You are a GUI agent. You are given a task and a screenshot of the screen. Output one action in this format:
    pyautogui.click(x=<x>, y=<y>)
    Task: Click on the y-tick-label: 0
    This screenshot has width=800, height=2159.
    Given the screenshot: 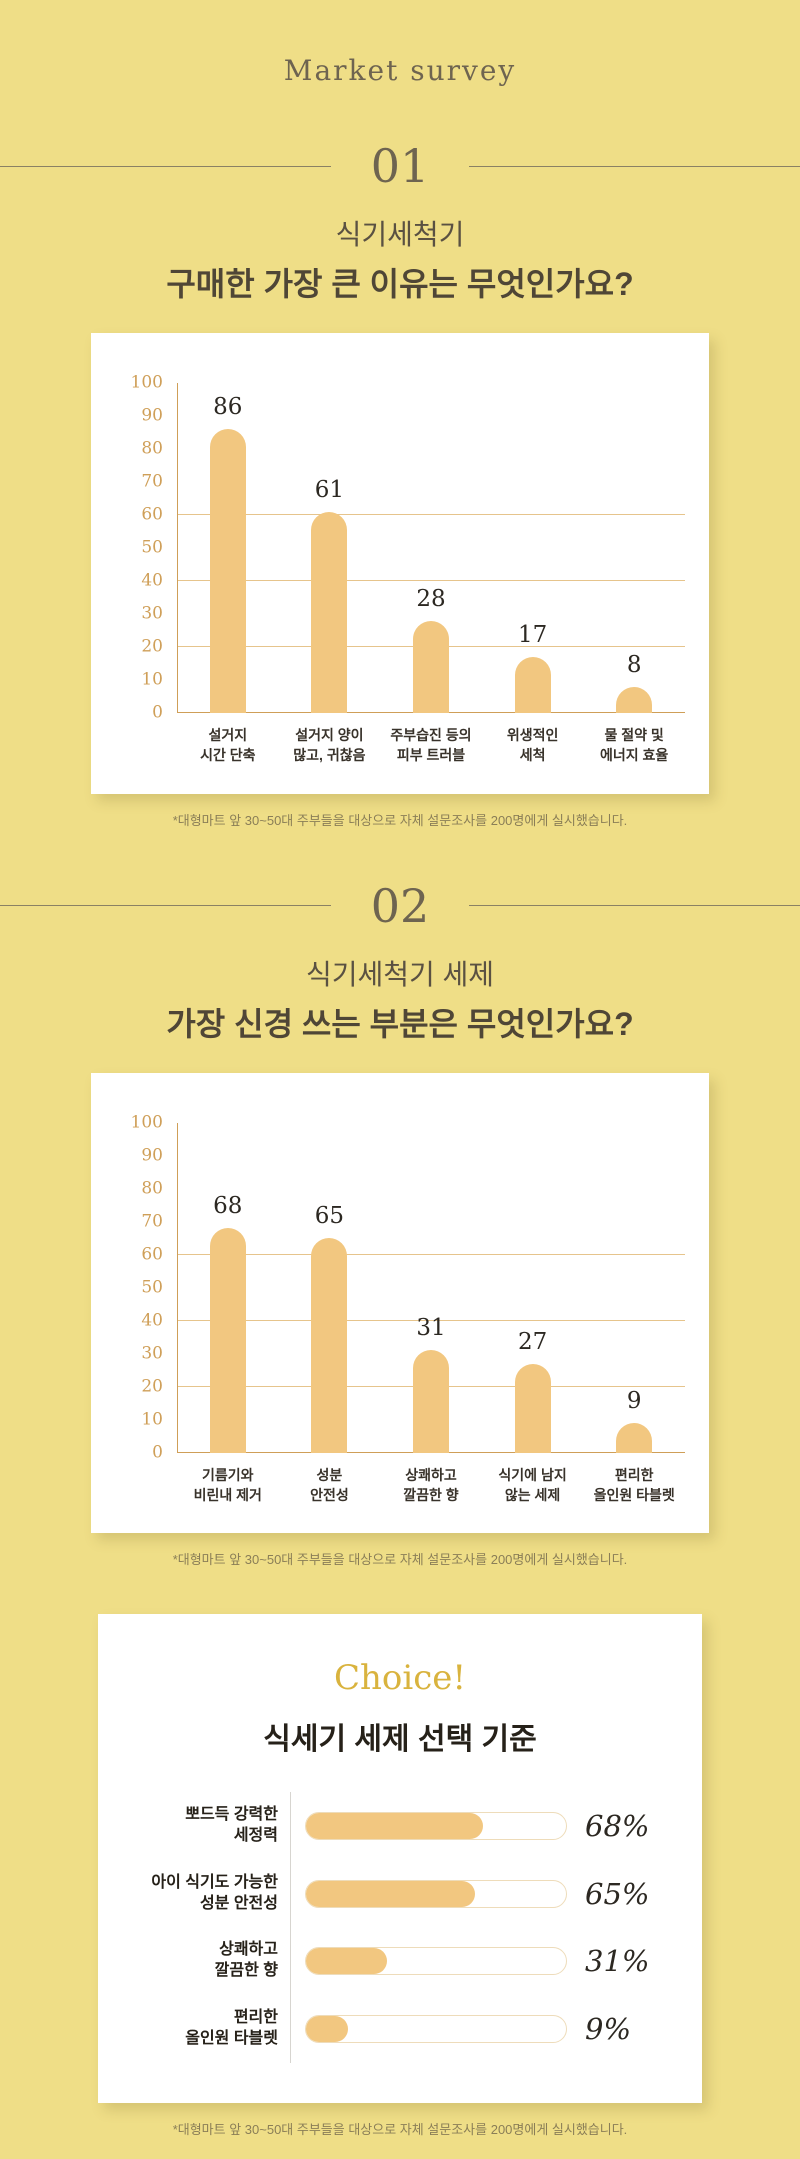 What is the action you would take?
    pyautogui.click(x=157, y=712)
    